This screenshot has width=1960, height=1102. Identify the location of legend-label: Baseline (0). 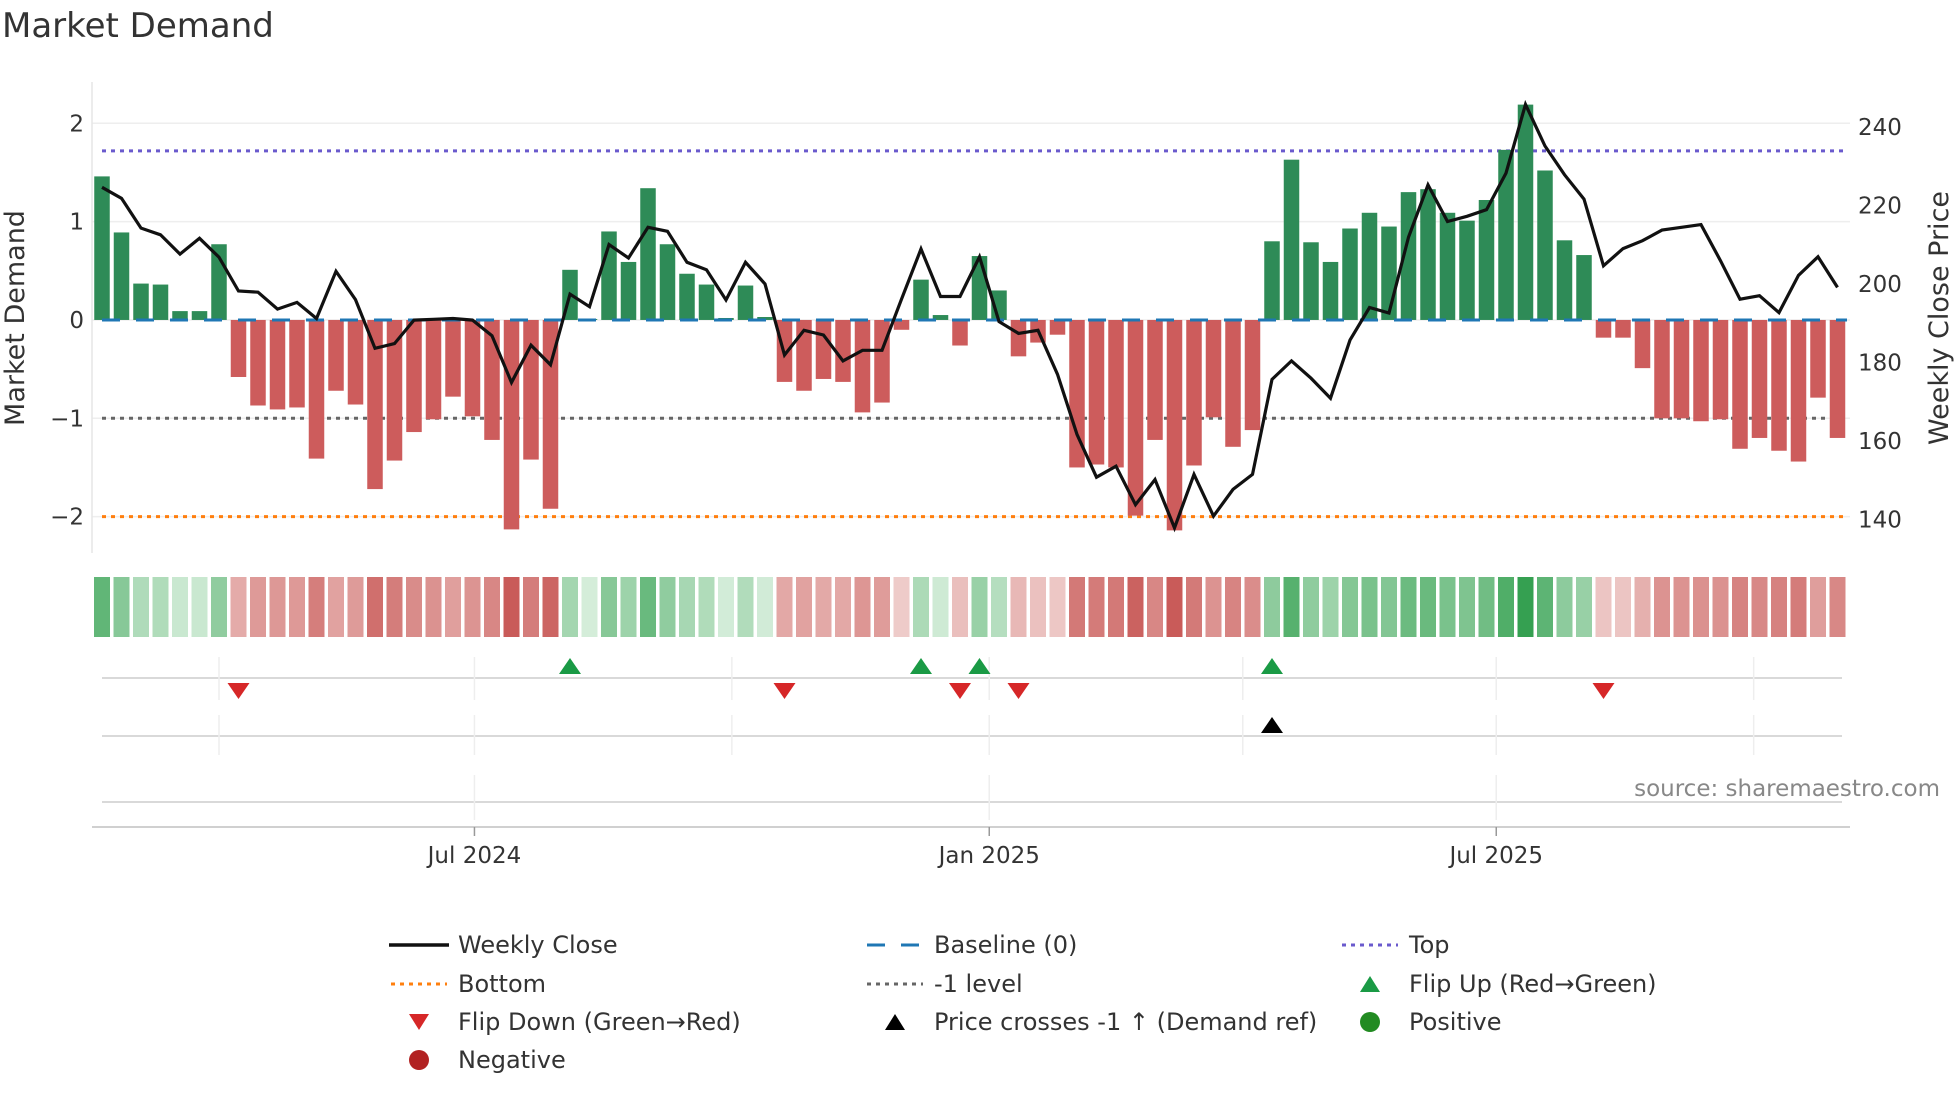
(1006, 945).